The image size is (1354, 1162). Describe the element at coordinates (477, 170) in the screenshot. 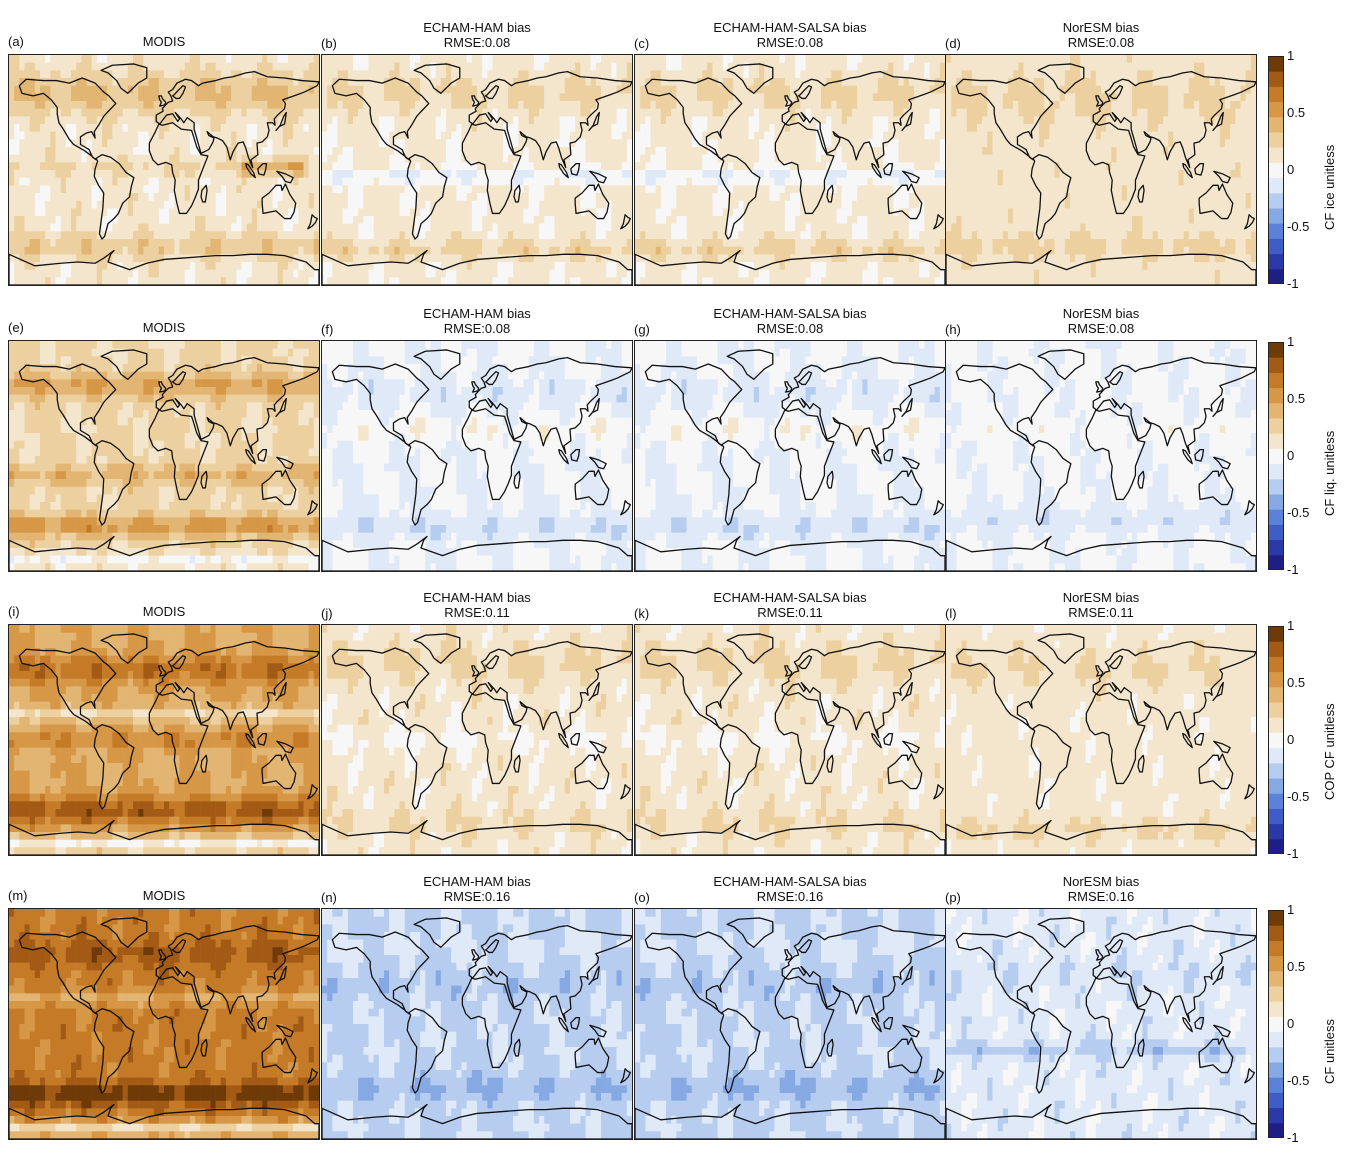

I see `map-svg` at that location.